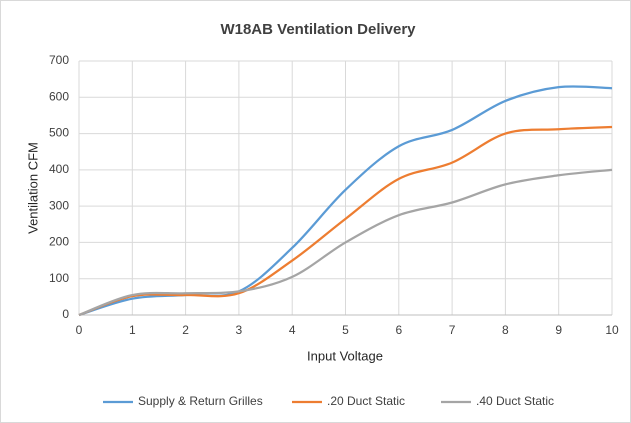  What do you see at coordinates (292, 330) in the screenshot?
I see `x-tick-label: 4` at bounding box center [292, 330].